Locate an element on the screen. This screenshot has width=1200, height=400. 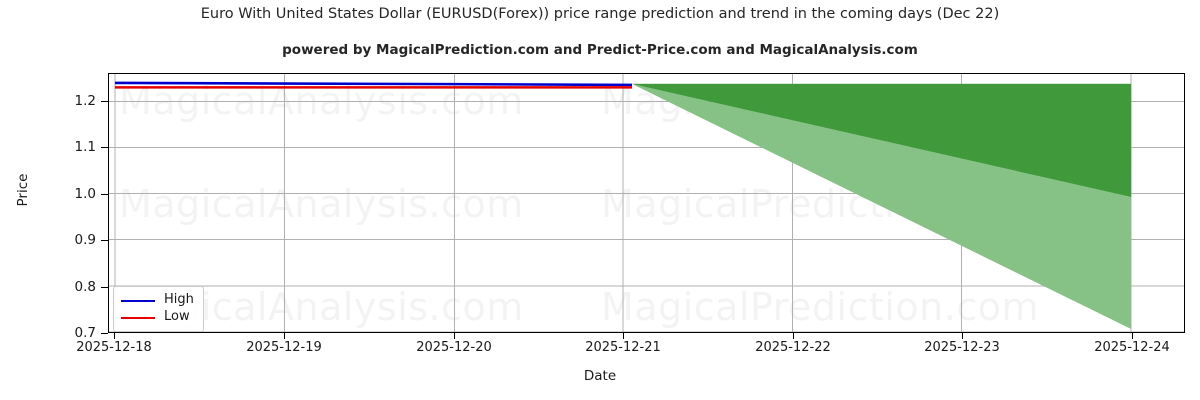
chart-legend: High Low is located at coordinates (158, 309).